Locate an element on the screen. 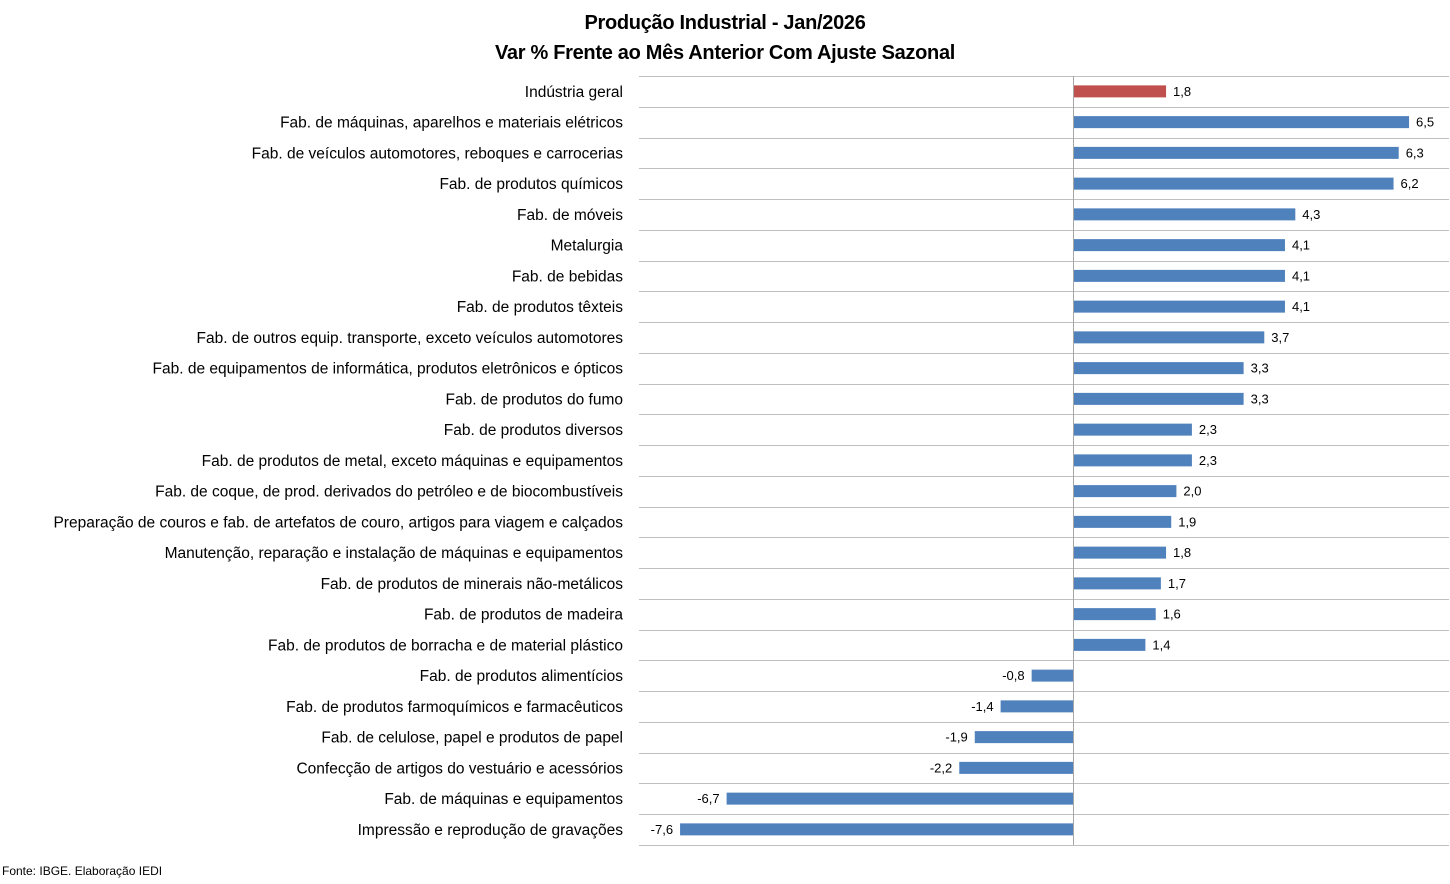 The height and width of the screenshot is (884, 1450). category-label: Indústria geral is located at coordinates (574, 92).